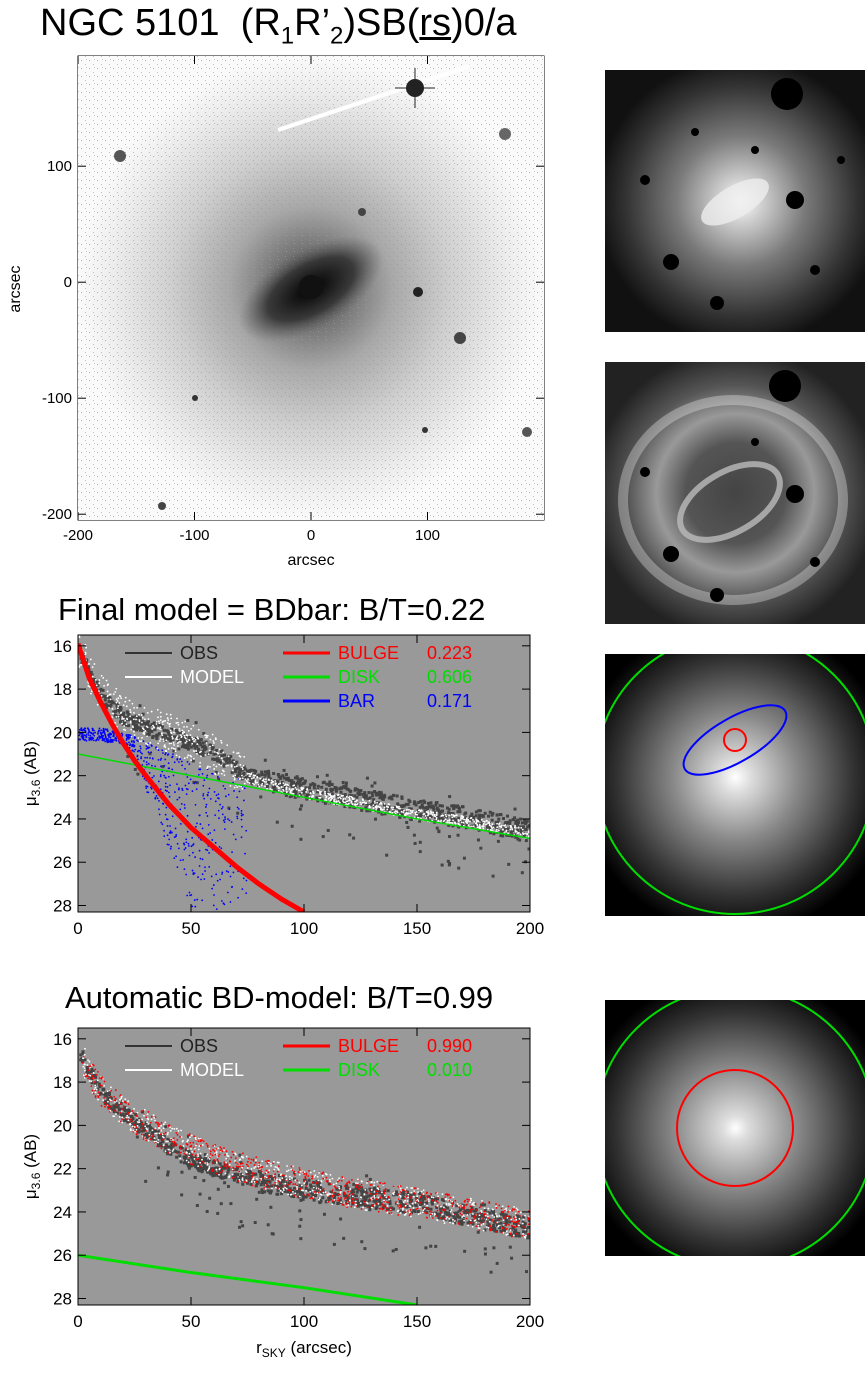  What do you see at coordinates (311, 535) in the screenshot?
I see `x-tick-label: 0` at bounding box center [311, 535].